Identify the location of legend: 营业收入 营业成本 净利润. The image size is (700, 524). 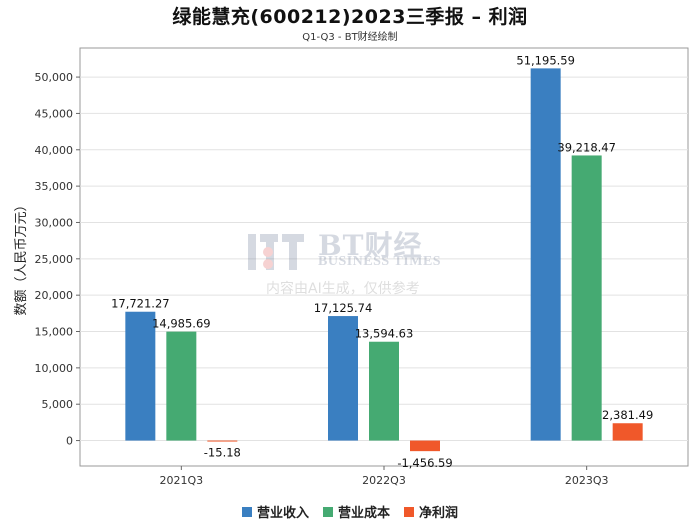
(350, 511).